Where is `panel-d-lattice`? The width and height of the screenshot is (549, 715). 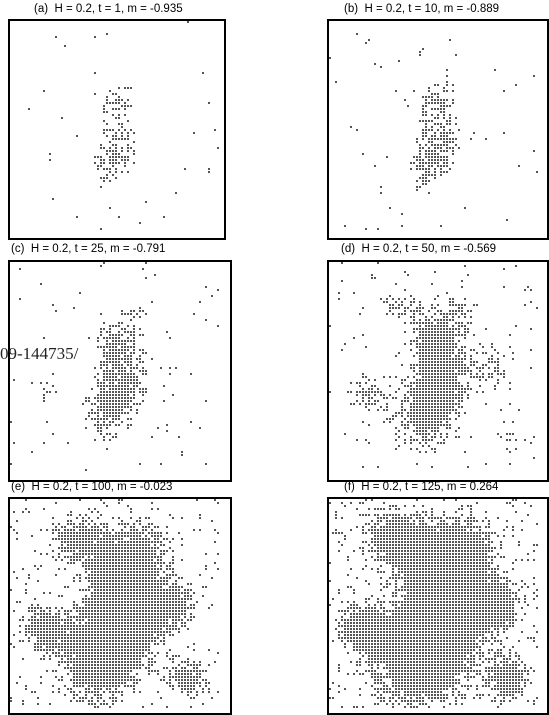 panel-d-lattice is located at coordinates (438, 371).